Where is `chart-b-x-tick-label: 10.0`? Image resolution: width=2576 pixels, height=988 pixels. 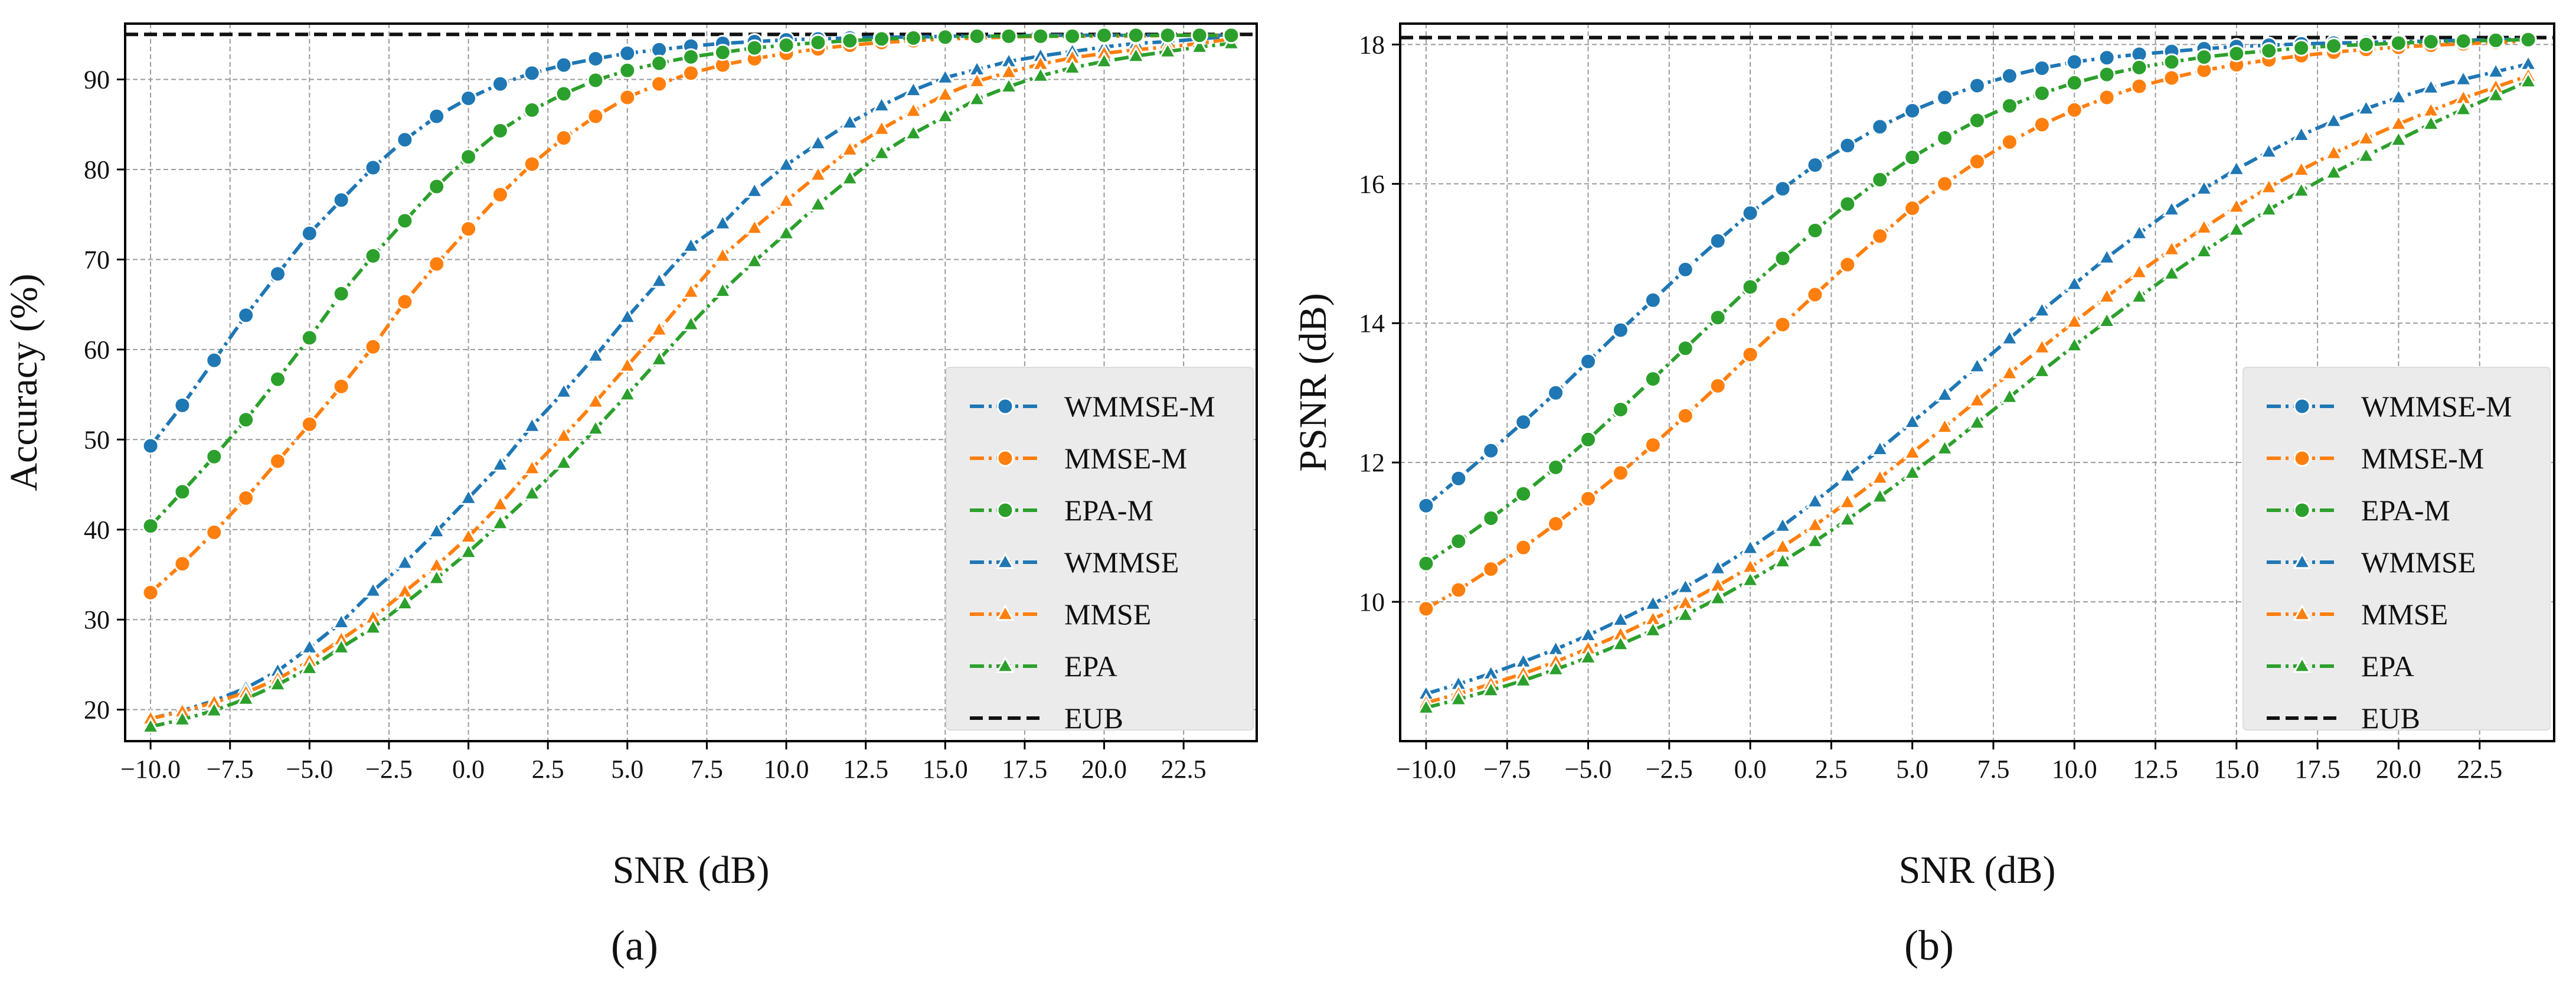 chart-b-x-tick-label: 10.0 is located at coordinates (2074, 769).